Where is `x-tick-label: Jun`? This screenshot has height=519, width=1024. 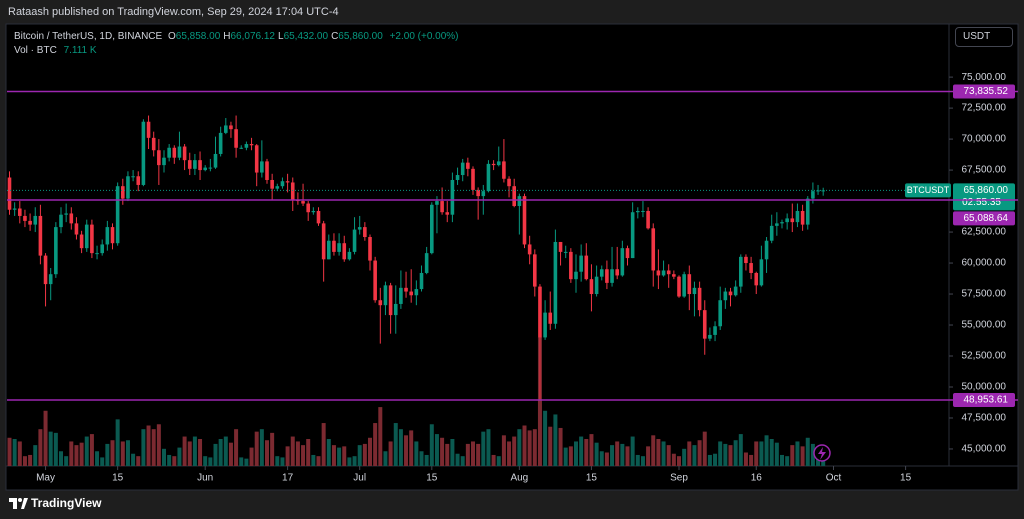 x-tick-label: Jun is located at coordinates (205, 478).